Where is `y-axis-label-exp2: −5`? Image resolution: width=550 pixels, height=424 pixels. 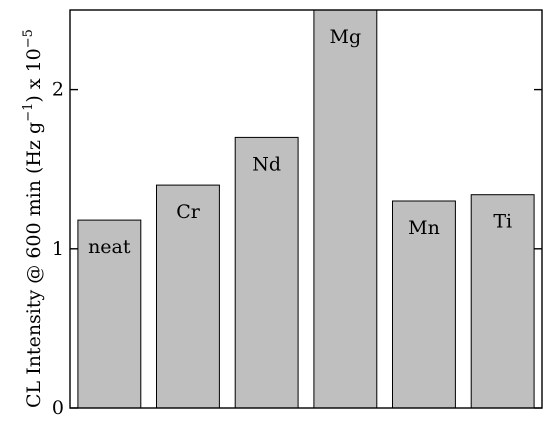
y-axis-label-exp2: −5 is located at coordinates (28, 38).